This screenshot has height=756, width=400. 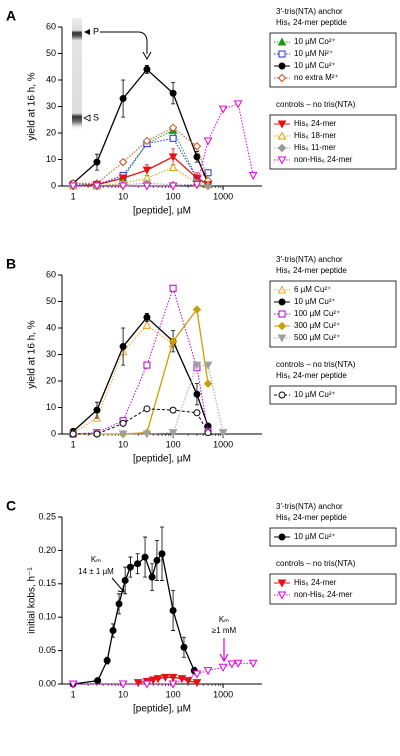 I want to click on y-axis-label: initial kobs, h⁻¹, so click(x=32, y=600).